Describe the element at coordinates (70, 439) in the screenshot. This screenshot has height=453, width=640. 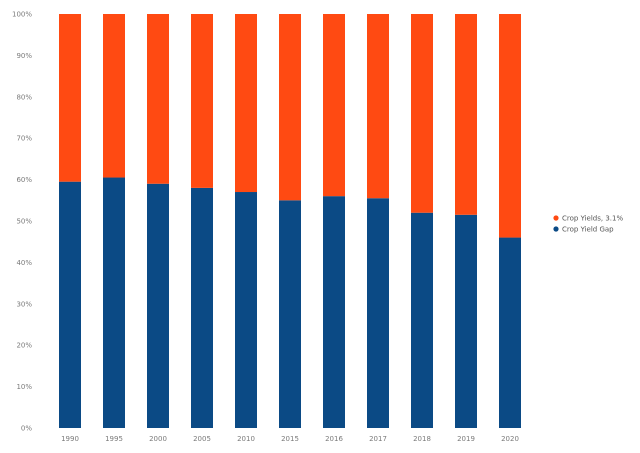
I see `x-tick-label: 1990` at that location.